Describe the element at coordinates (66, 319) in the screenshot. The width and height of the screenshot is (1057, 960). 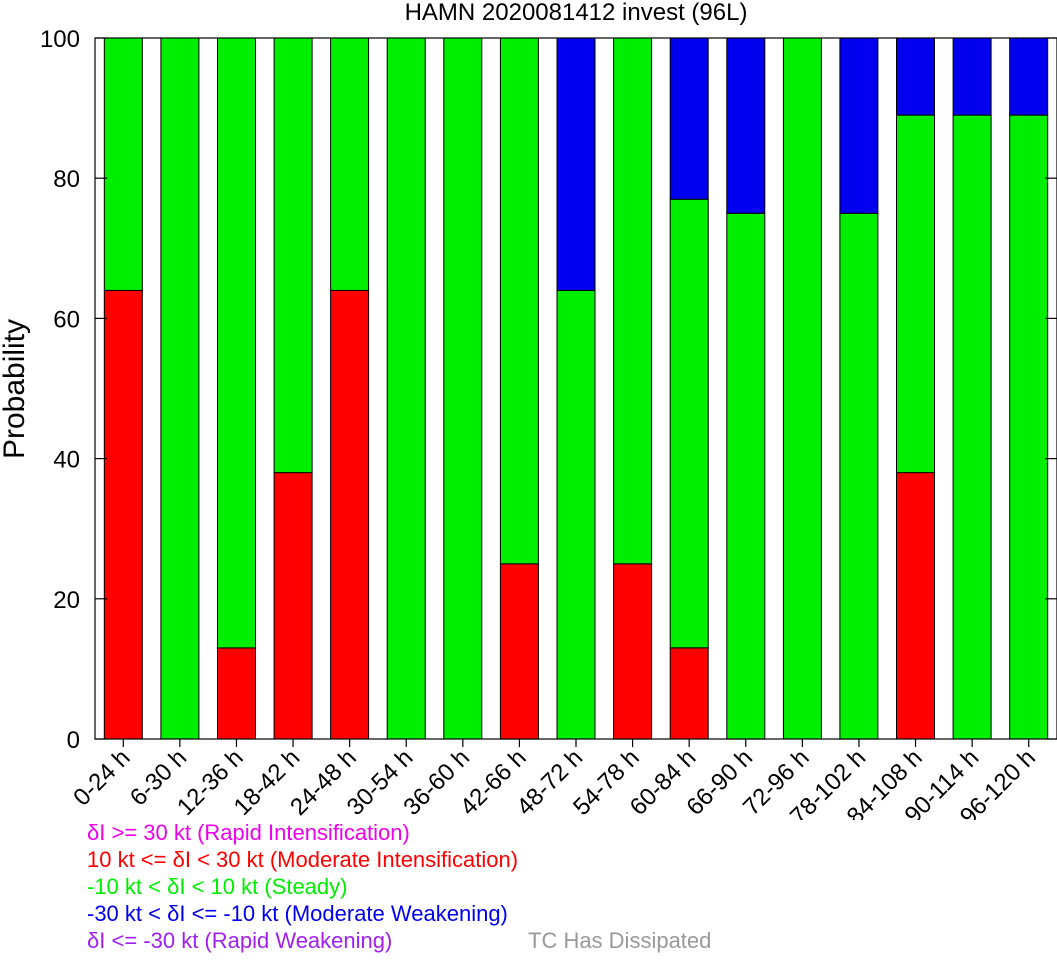
I see `y-tick-label-3: 60` at that location.